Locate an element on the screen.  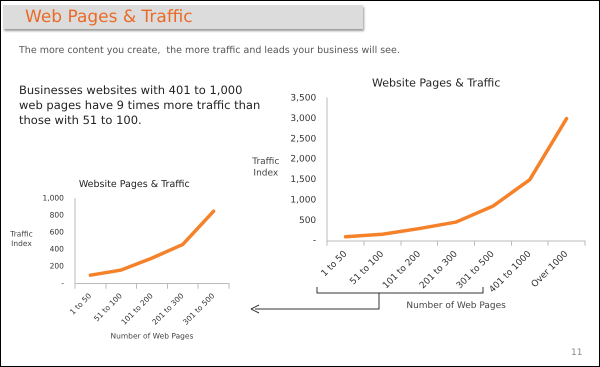
y-tick-label: 1,000 is located at coordinates (303, 200).